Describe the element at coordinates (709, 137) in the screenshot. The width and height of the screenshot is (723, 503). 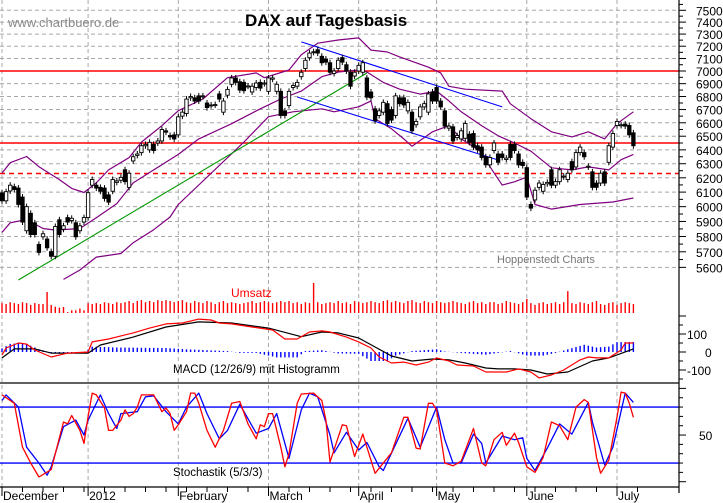
I see `y-tick-label: 6500` at that location.